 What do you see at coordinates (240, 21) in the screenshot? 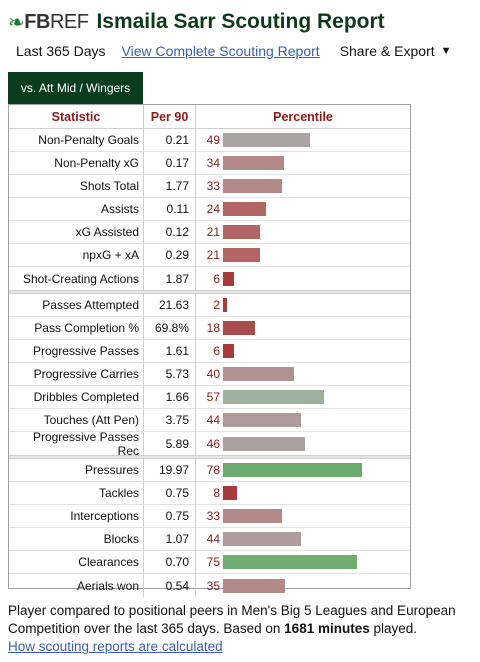
I see `page-title: Ismaila Sarr Scouting Report` at bounding box center [240, 21].